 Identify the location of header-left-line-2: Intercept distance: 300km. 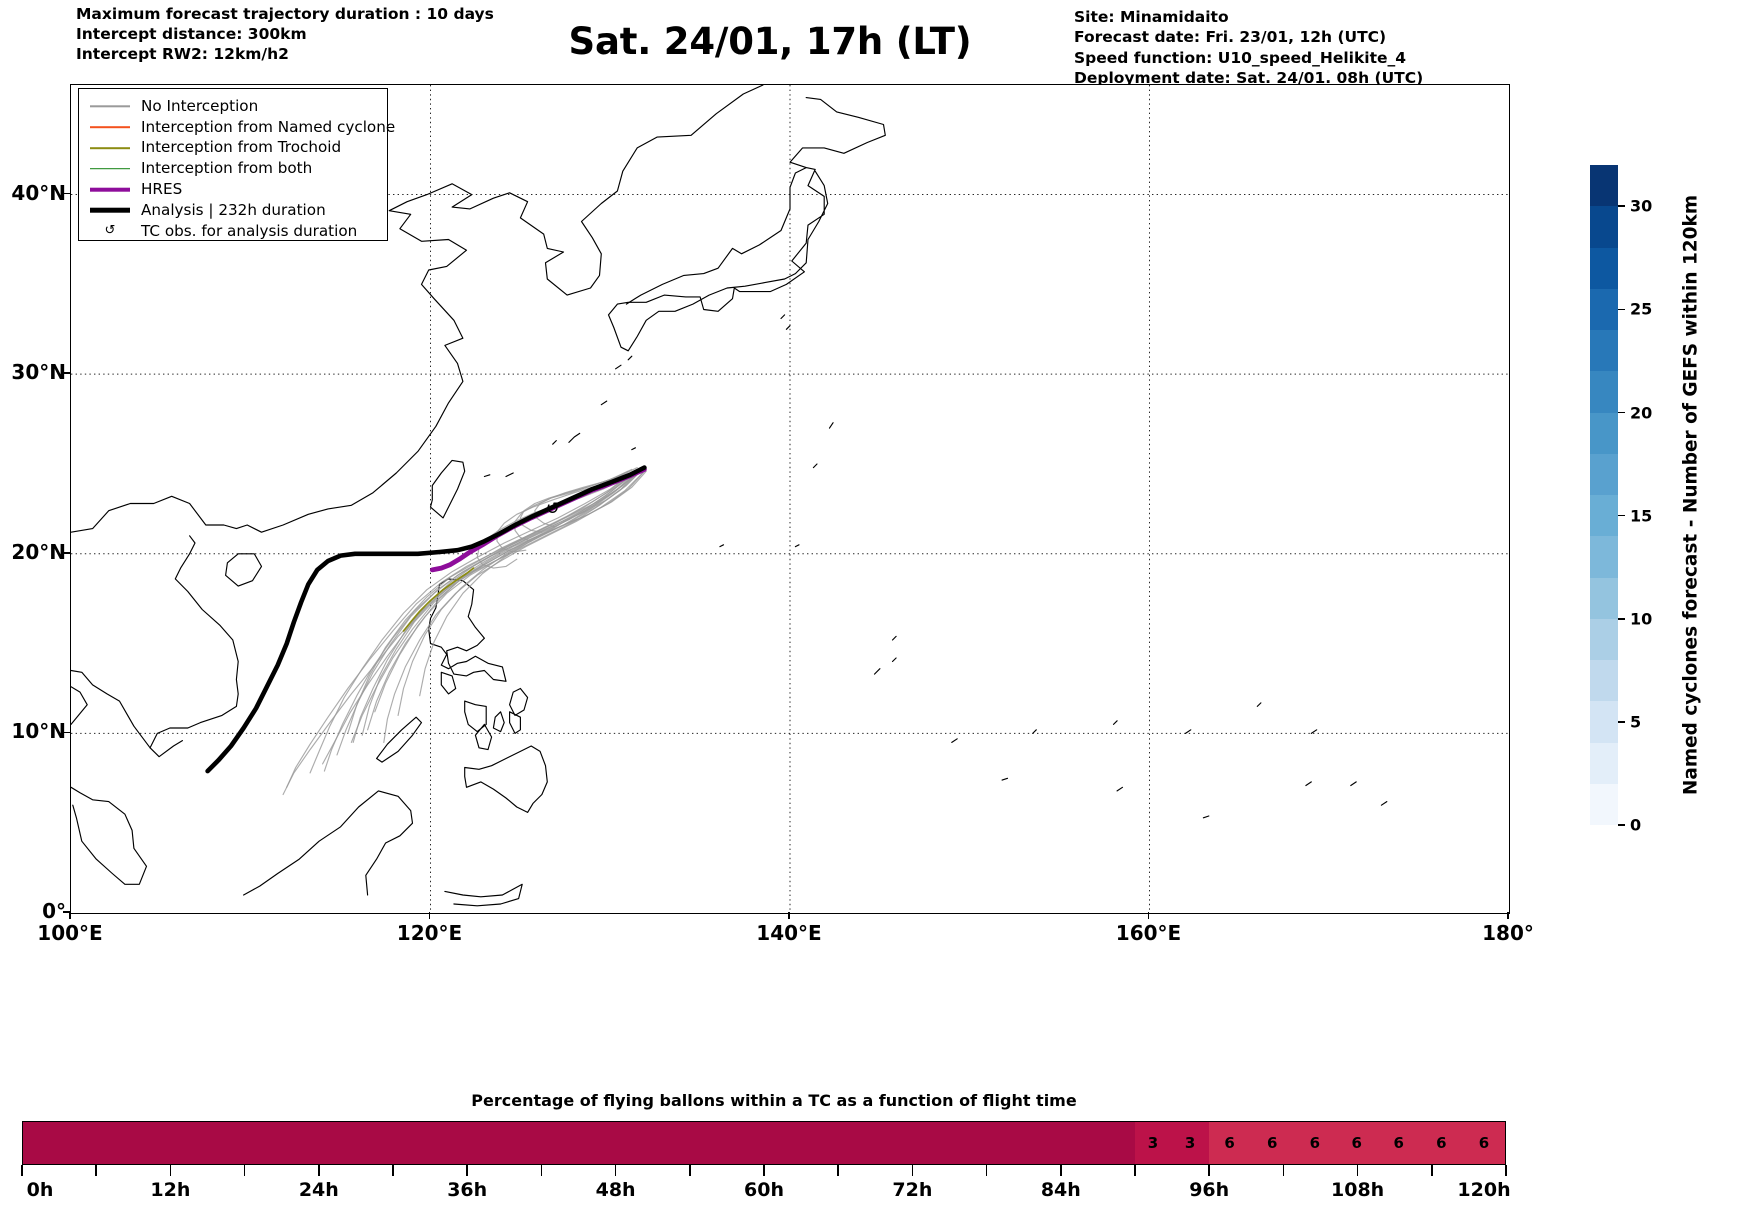
(191, 34).